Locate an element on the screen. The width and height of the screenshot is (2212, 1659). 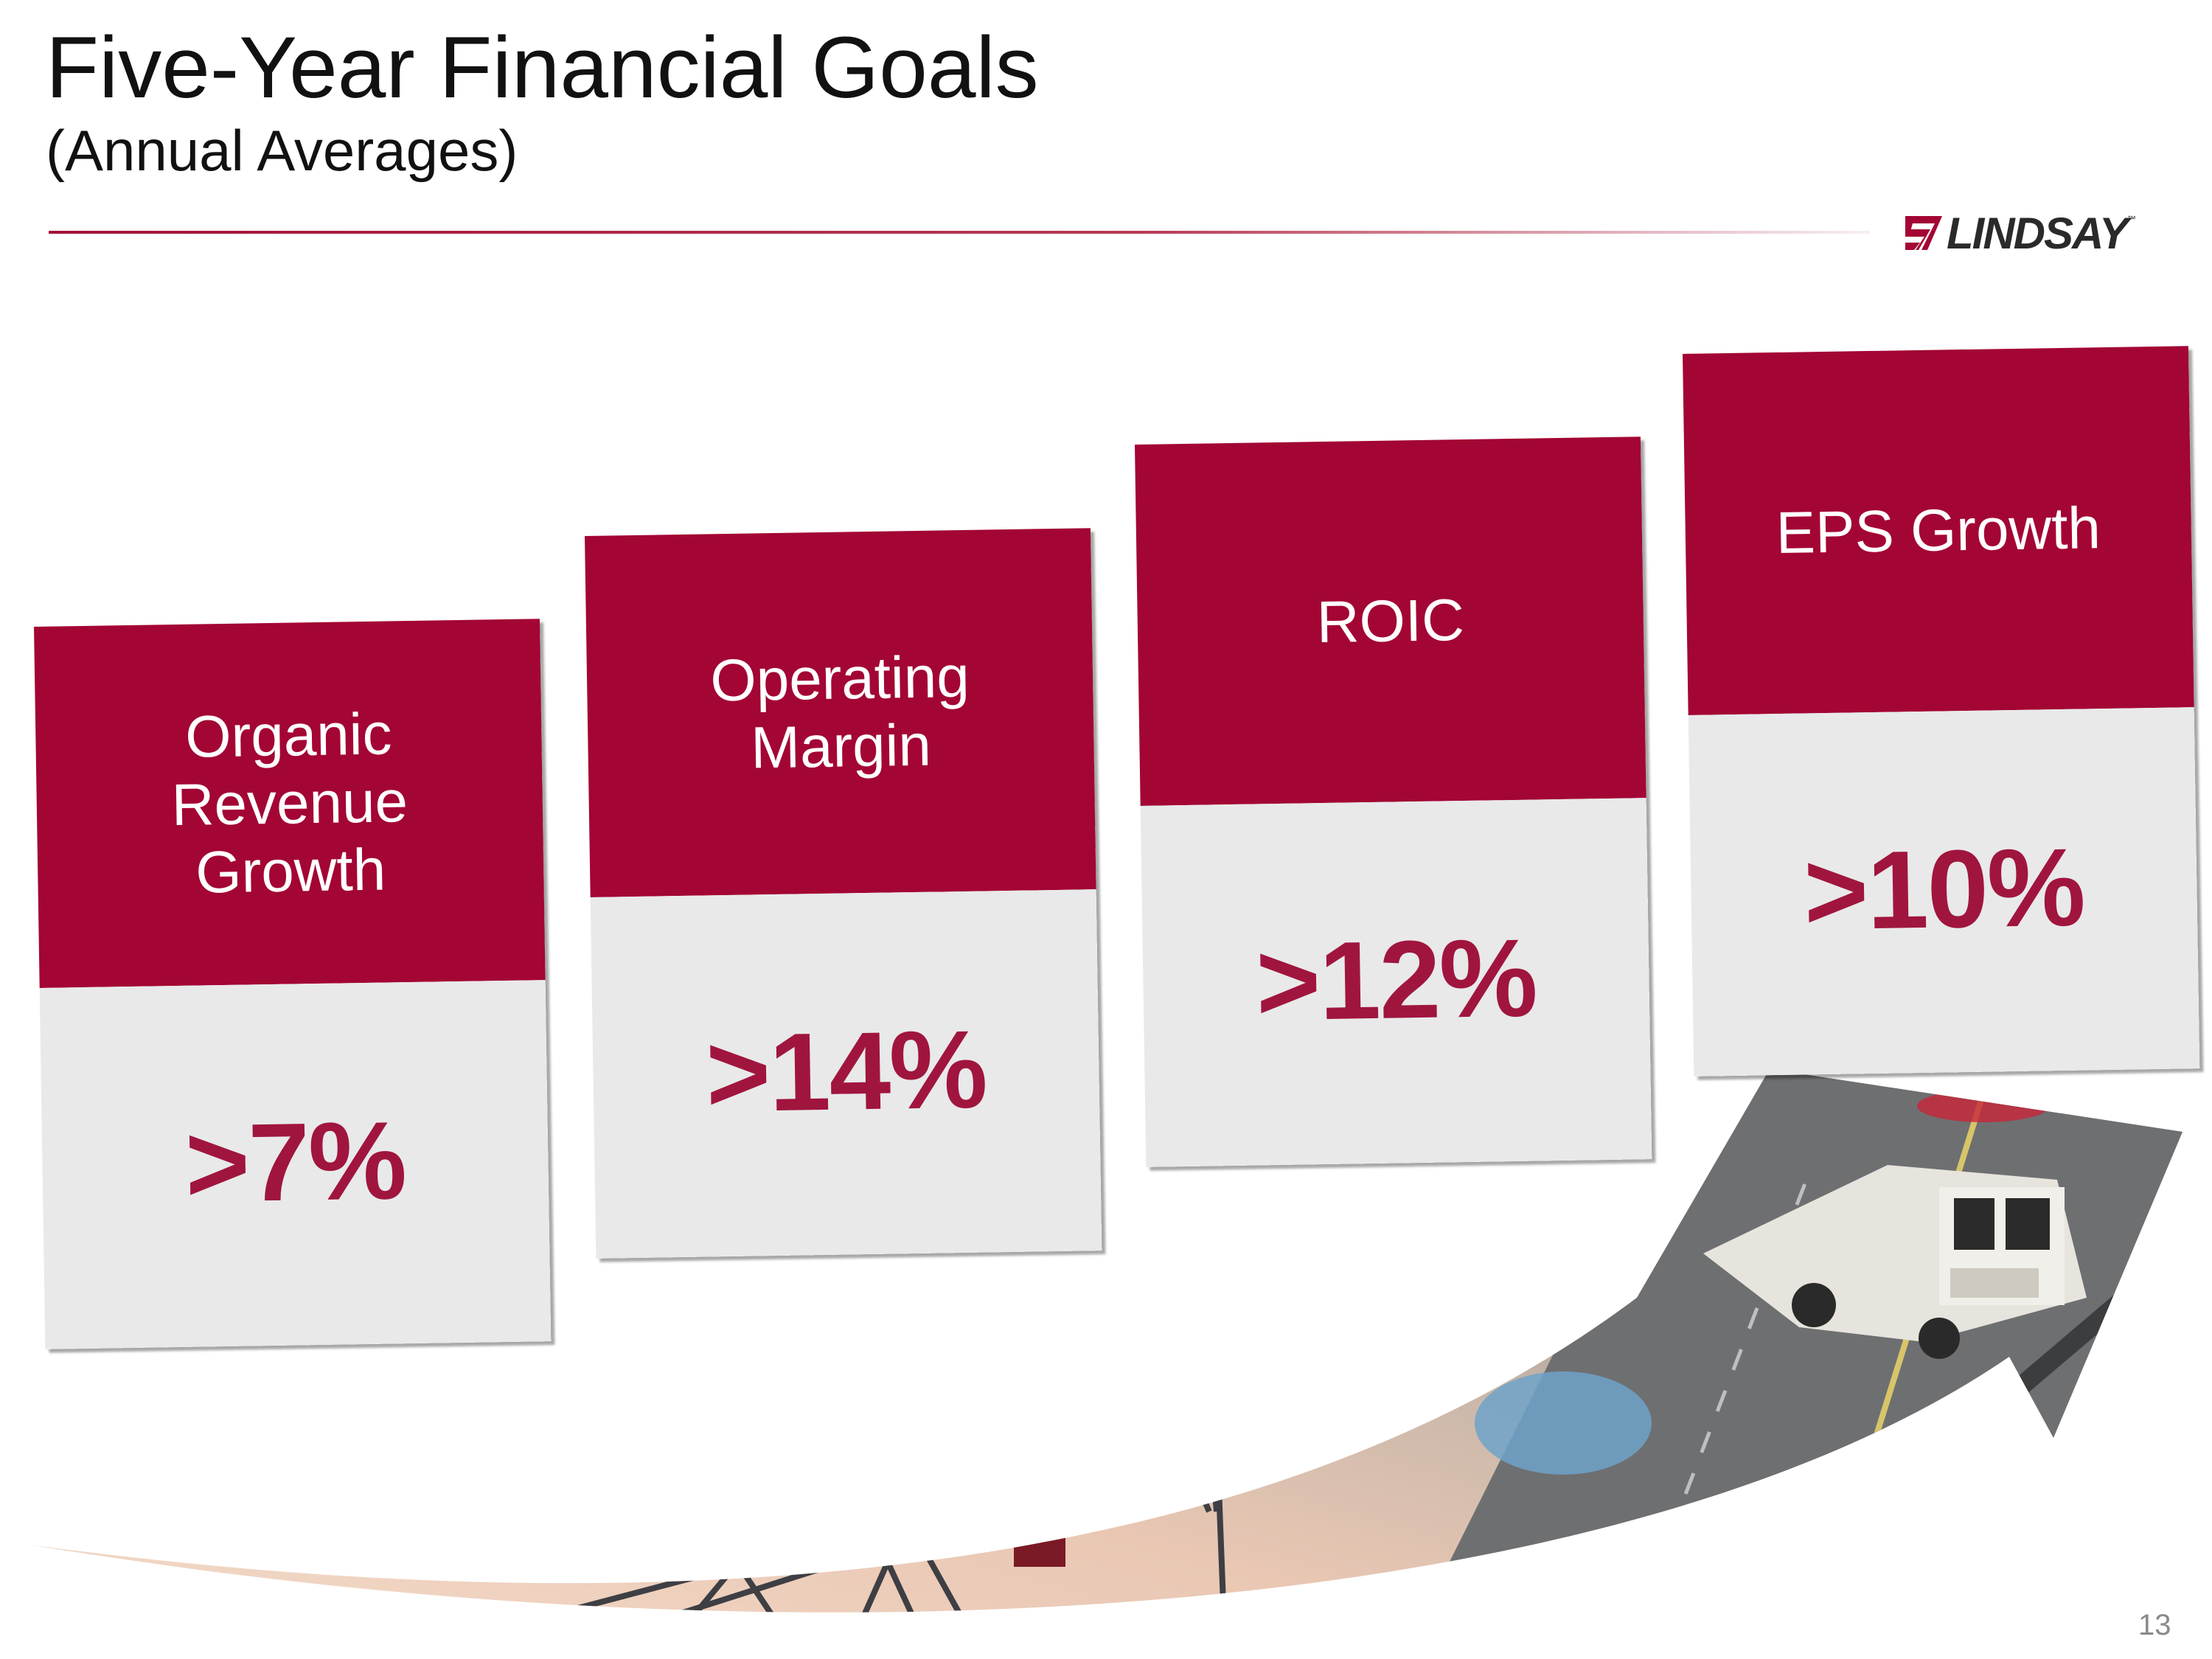
title-divider is located at coordinates (959, 232).